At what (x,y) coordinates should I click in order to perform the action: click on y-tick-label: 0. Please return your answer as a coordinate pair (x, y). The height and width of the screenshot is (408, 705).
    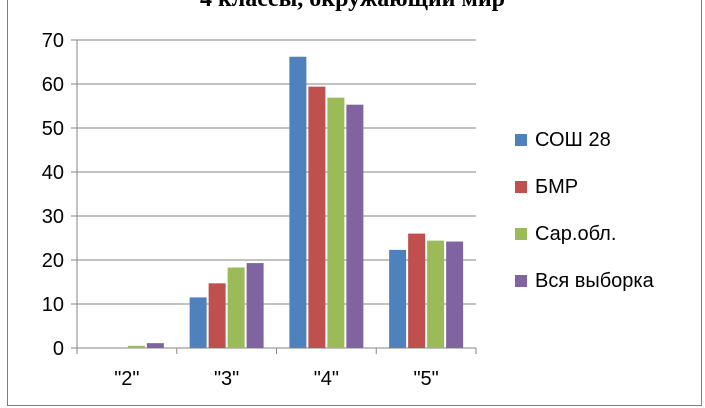
    Looking at the image, I should click on (58, 349).